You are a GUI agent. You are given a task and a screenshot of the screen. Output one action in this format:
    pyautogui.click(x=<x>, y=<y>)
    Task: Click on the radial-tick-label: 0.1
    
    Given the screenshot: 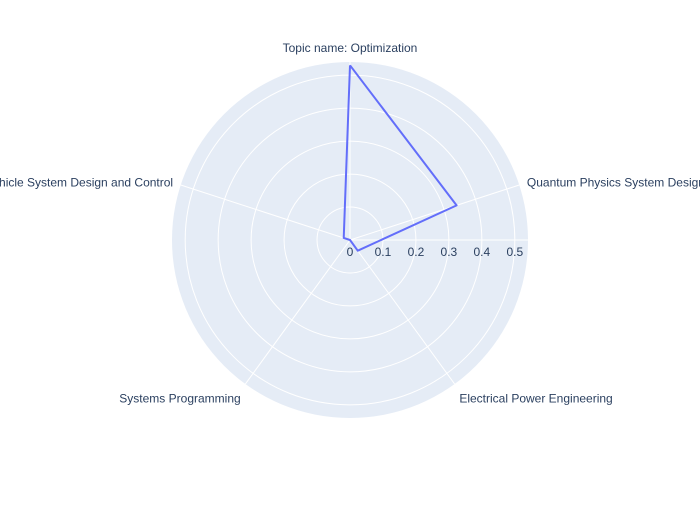 What is the action you would take?
    pyautogui.click(x=383, y=252)
    